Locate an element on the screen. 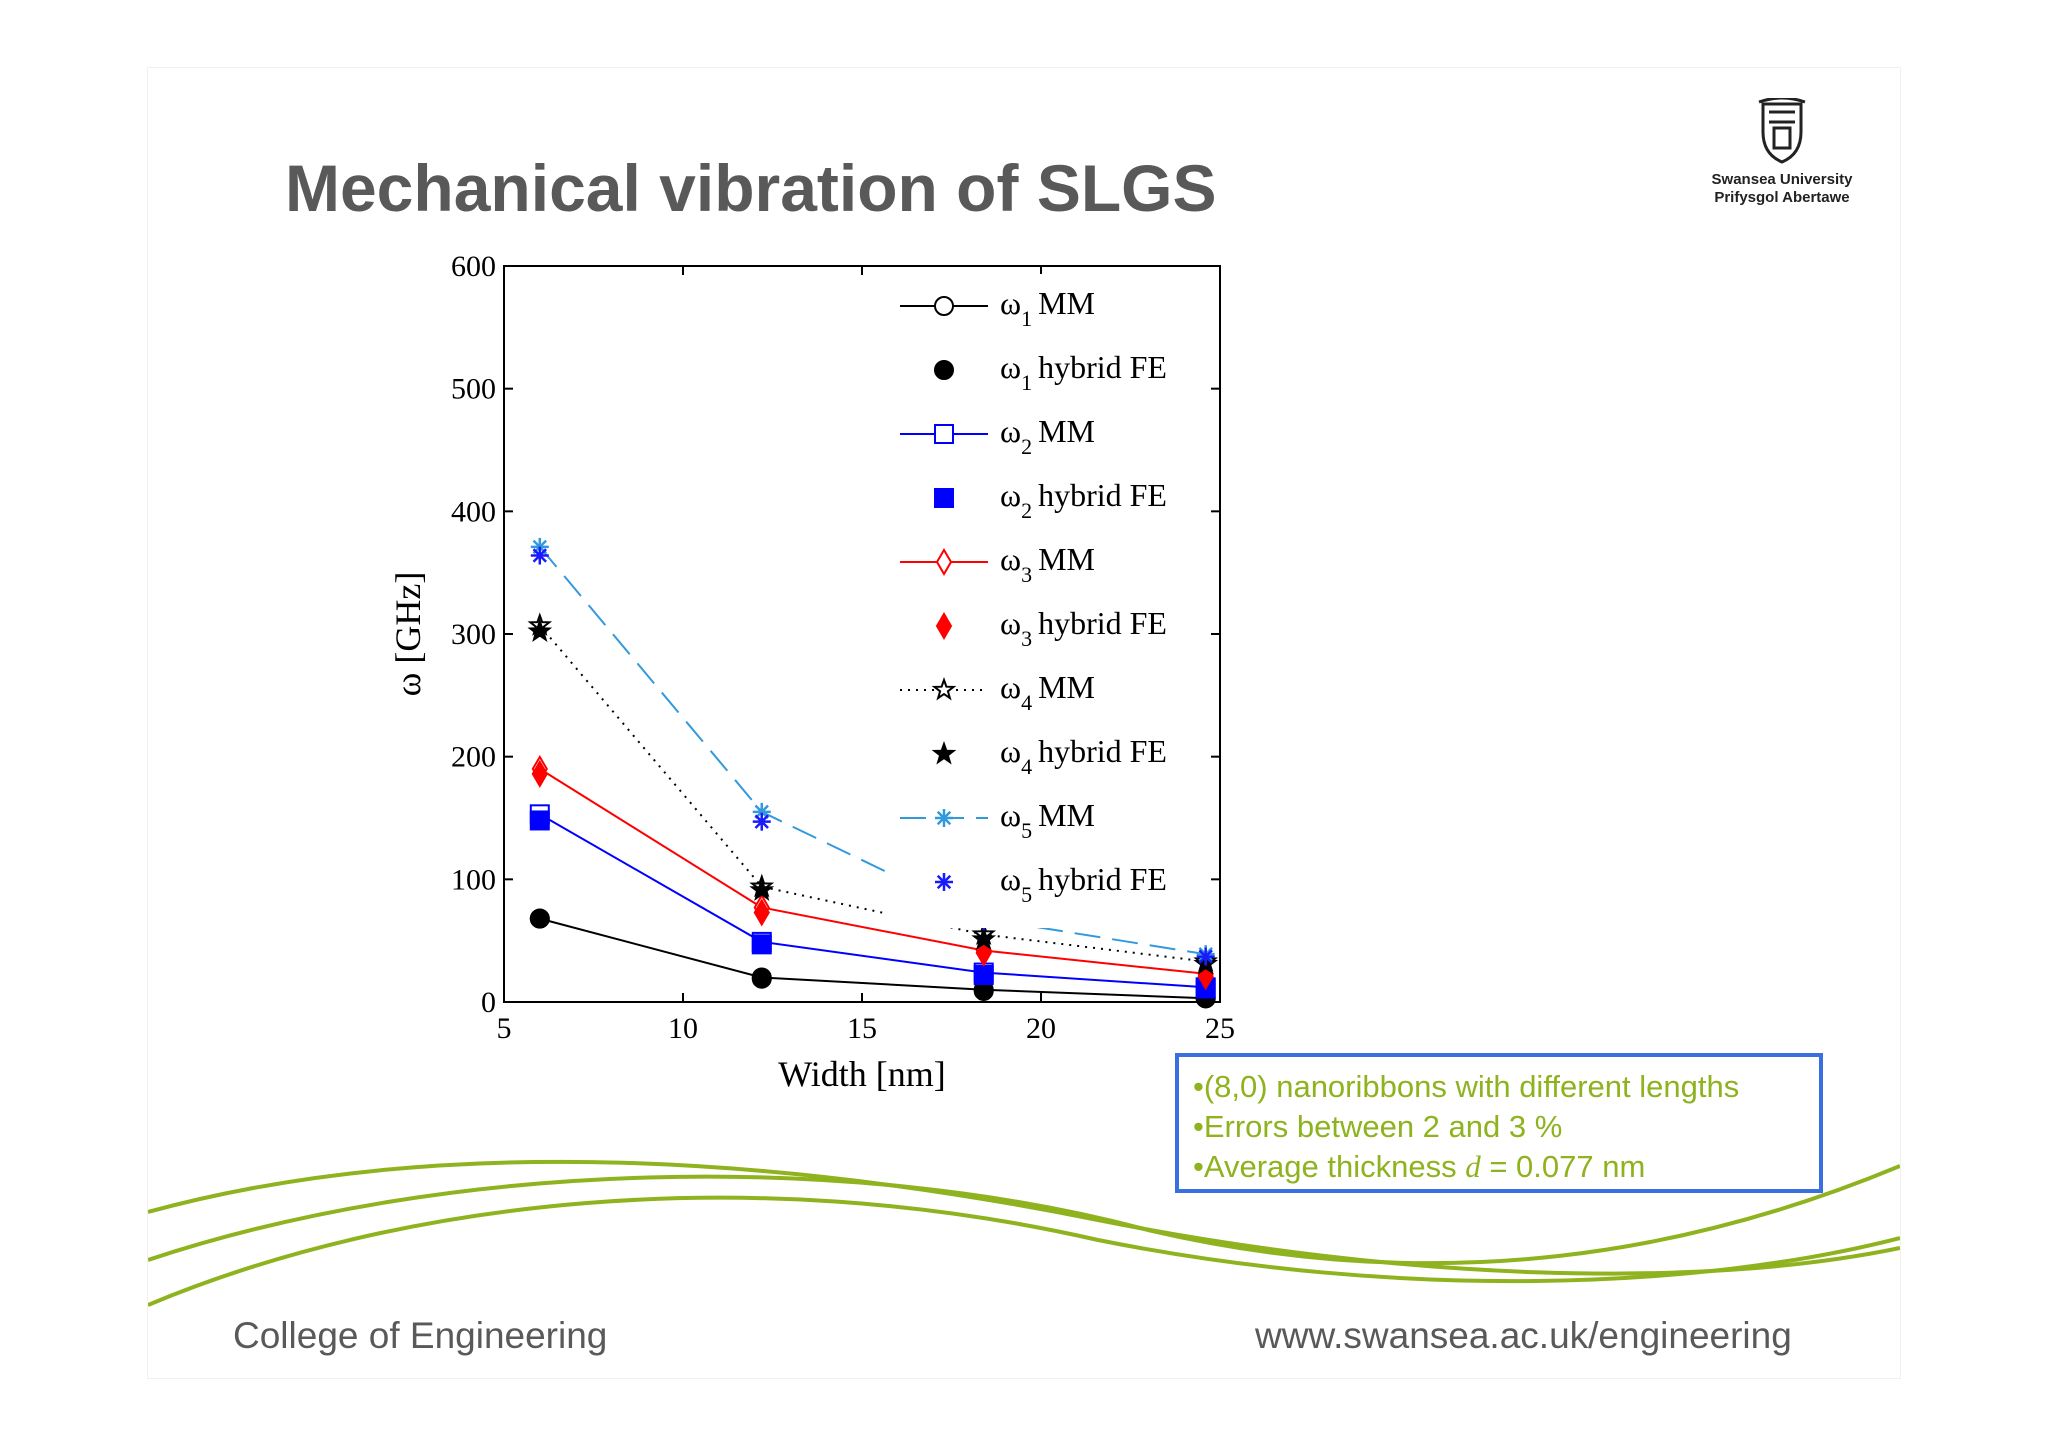  college-name: College of Engineering is located at coordinates (420, 1335).